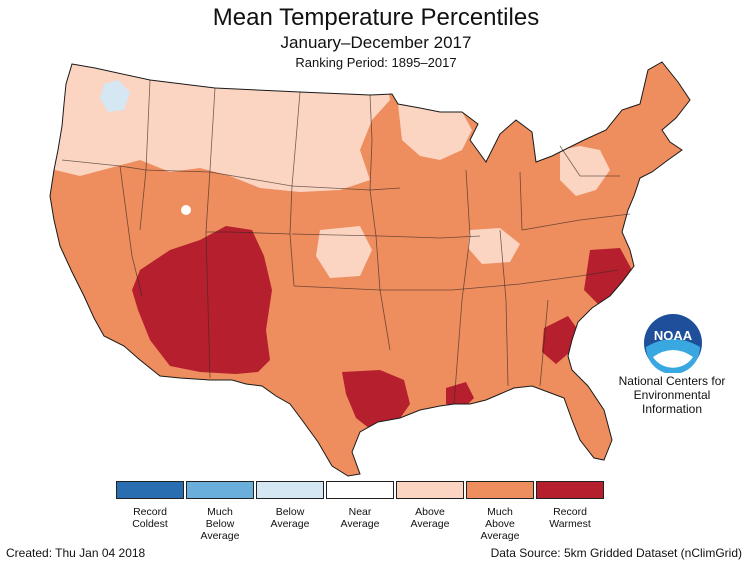  I want to click on ranking-period: Ranking Period: 1895–2017, so click(376, 62).